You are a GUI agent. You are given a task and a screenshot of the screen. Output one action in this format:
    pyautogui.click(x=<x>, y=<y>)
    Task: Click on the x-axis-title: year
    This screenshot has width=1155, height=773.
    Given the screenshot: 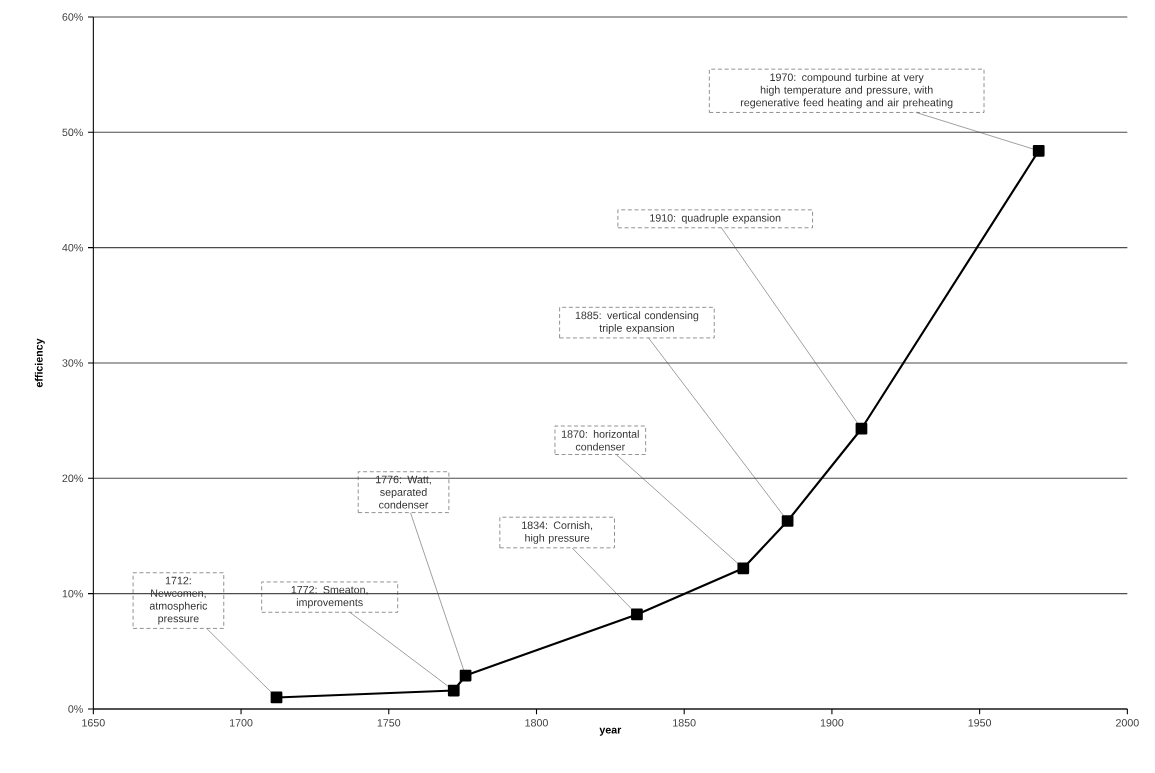 What is the action you would take?
    pyautogui.click(x=610, y=731)
    